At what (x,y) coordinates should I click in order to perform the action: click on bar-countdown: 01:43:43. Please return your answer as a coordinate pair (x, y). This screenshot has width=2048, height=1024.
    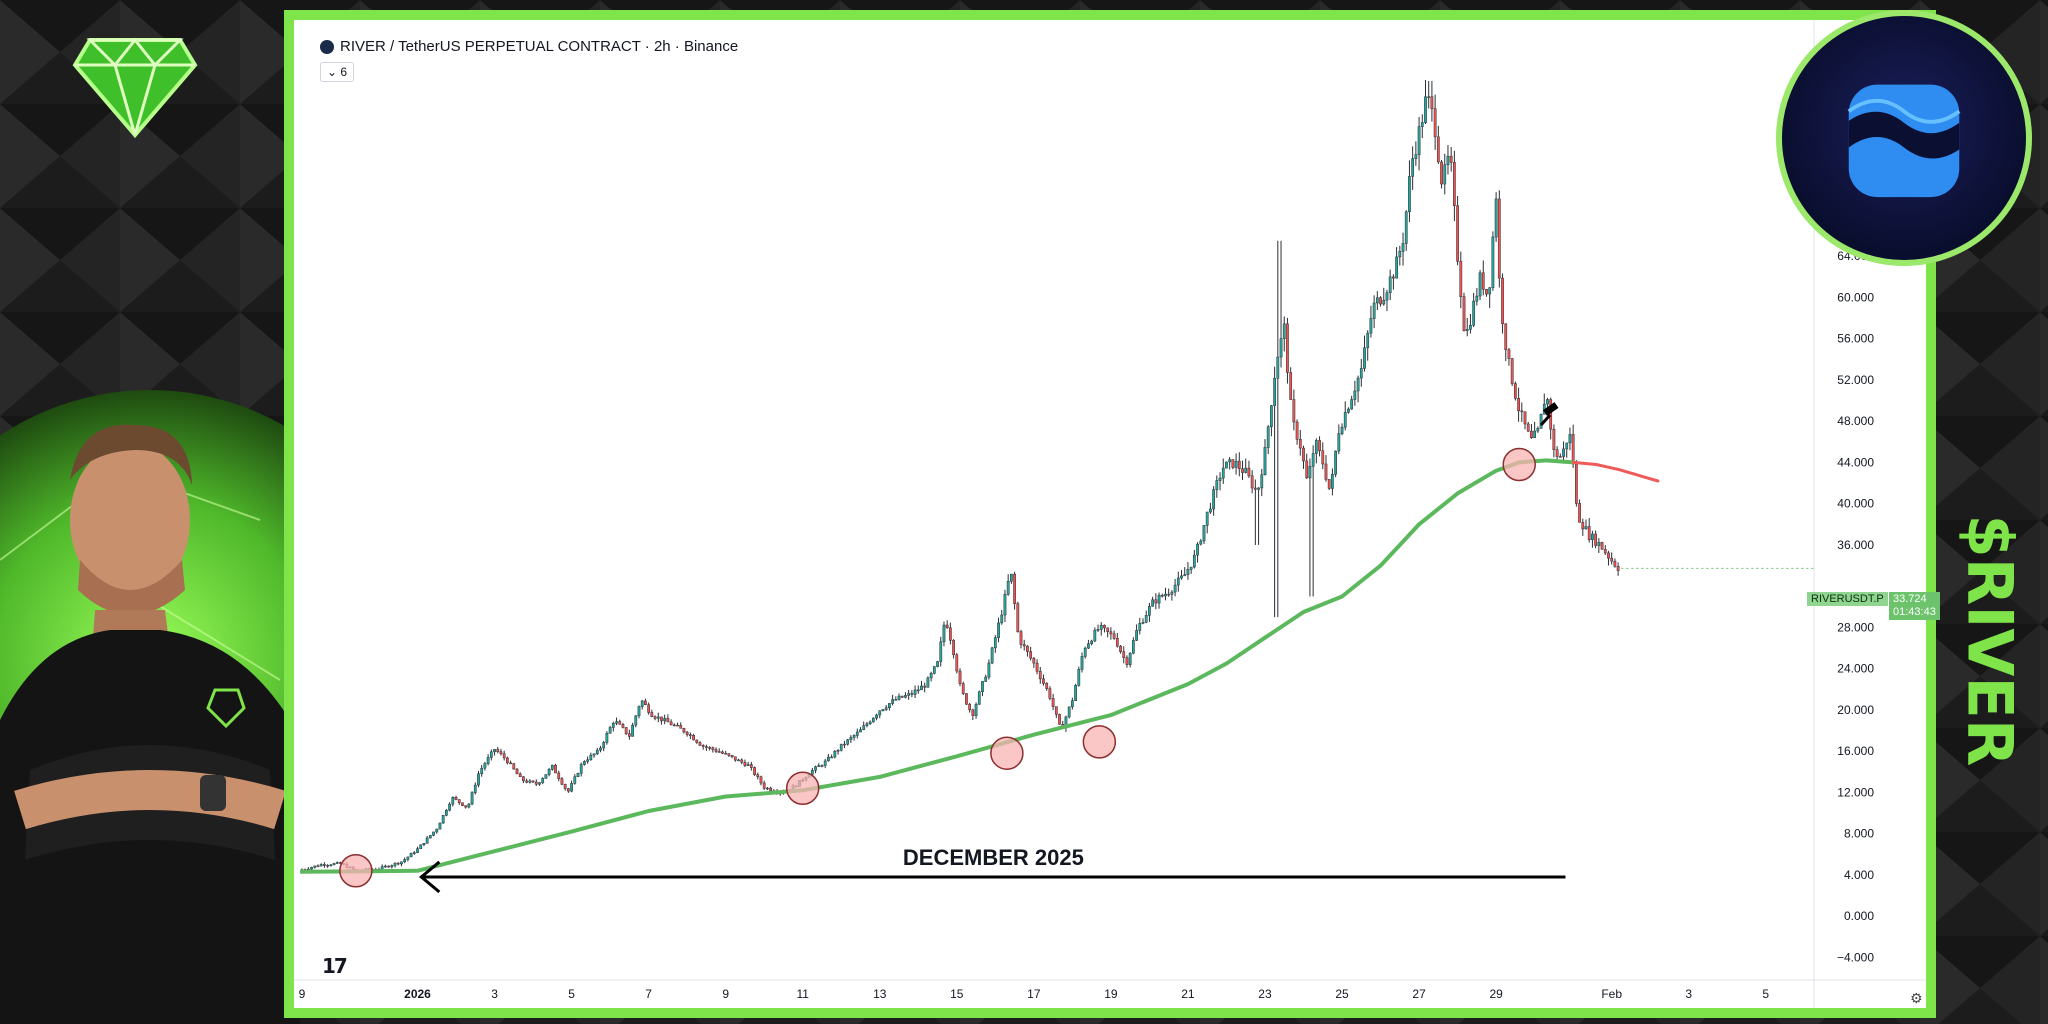
    Looking at the image, I should click on (1914, 612).